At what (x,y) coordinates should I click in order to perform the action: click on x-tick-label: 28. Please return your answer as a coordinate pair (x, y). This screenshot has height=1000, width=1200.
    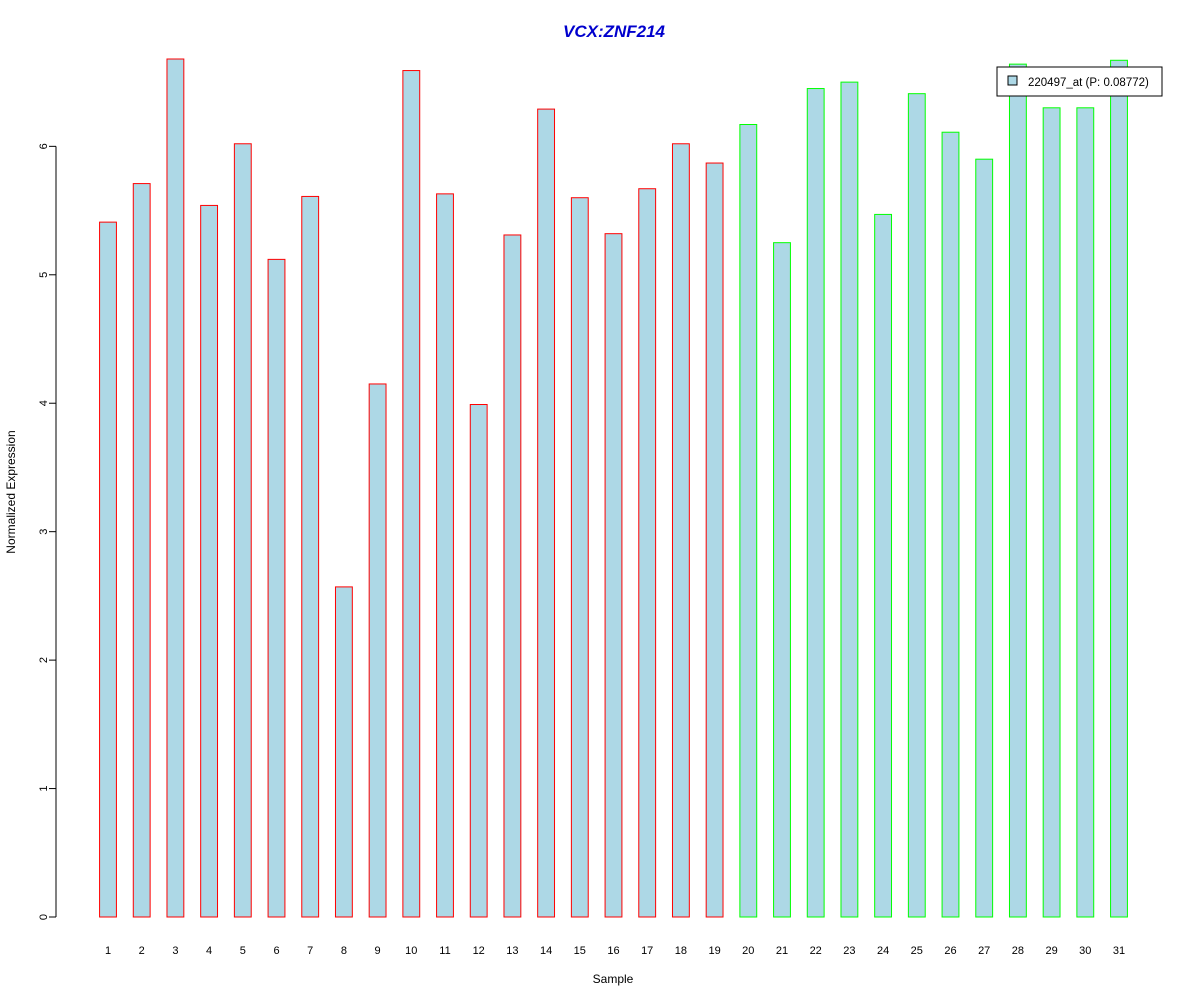
    Looking at the image, I should click on (1018, 951).